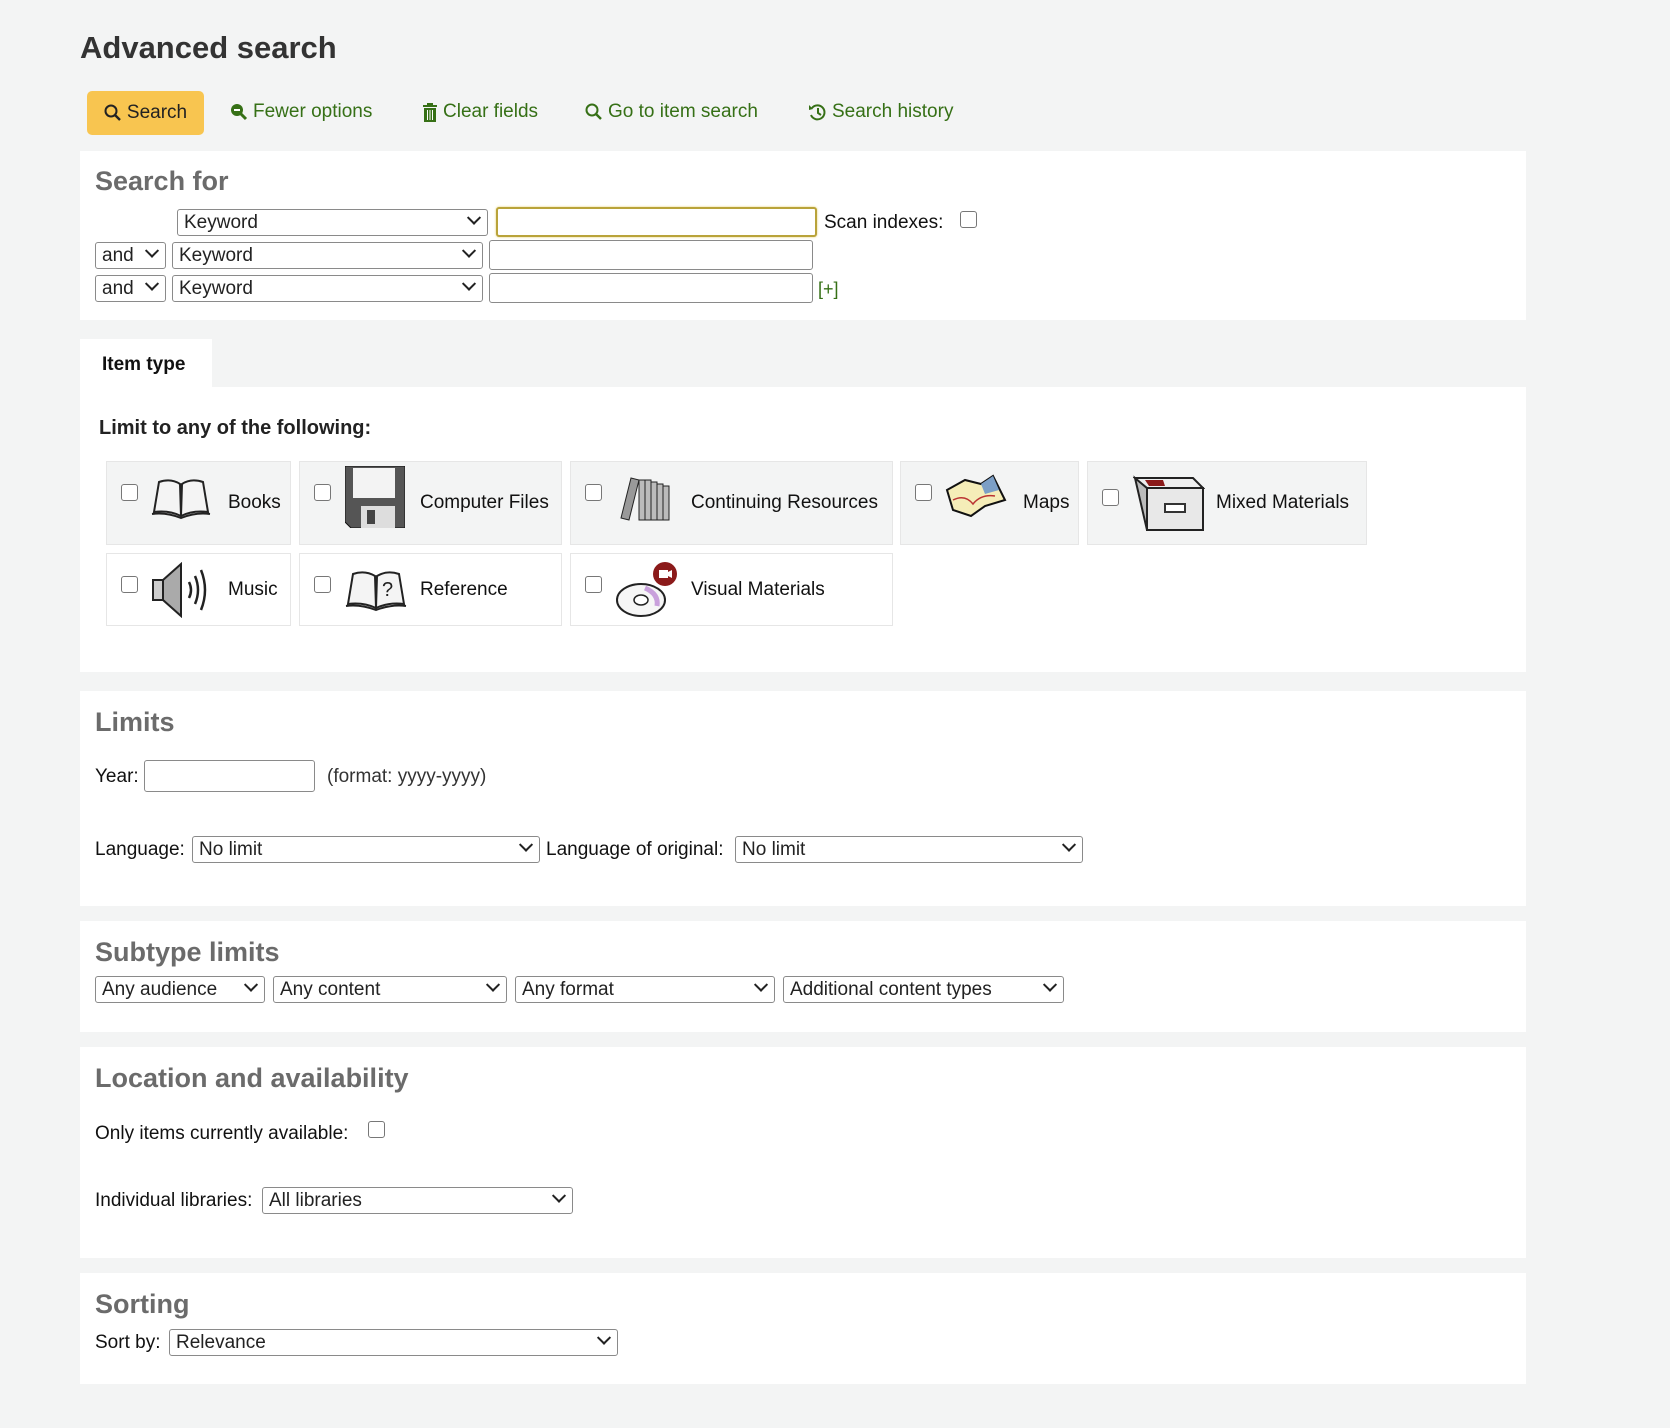  I want to click on audience-select: Any audience, so click(180, 989).